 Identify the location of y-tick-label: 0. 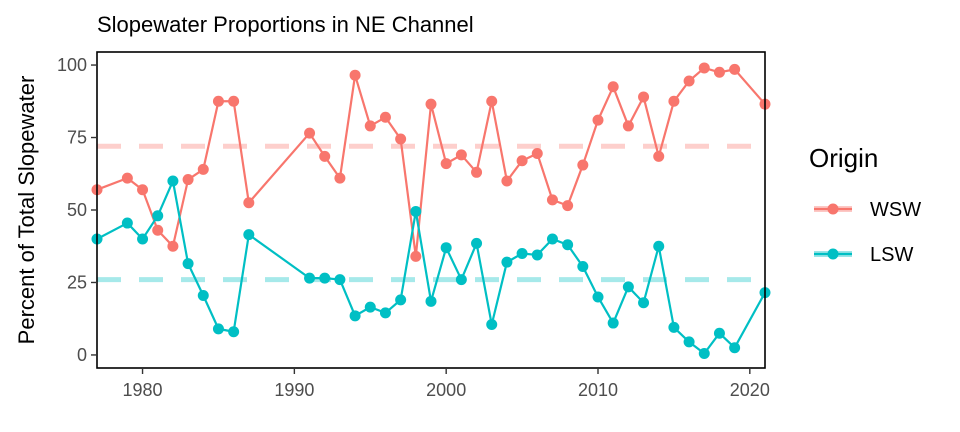
(82, 355).